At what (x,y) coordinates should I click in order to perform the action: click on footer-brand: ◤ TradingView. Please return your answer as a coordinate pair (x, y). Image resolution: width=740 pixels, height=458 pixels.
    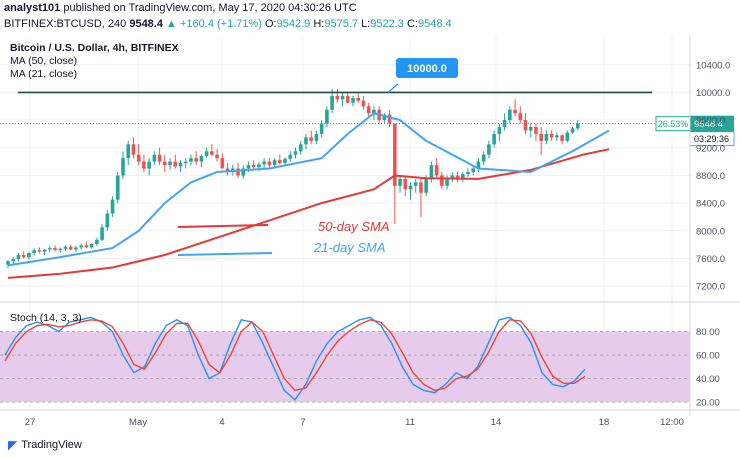
    Looking at the image, I should click on (45, 445).